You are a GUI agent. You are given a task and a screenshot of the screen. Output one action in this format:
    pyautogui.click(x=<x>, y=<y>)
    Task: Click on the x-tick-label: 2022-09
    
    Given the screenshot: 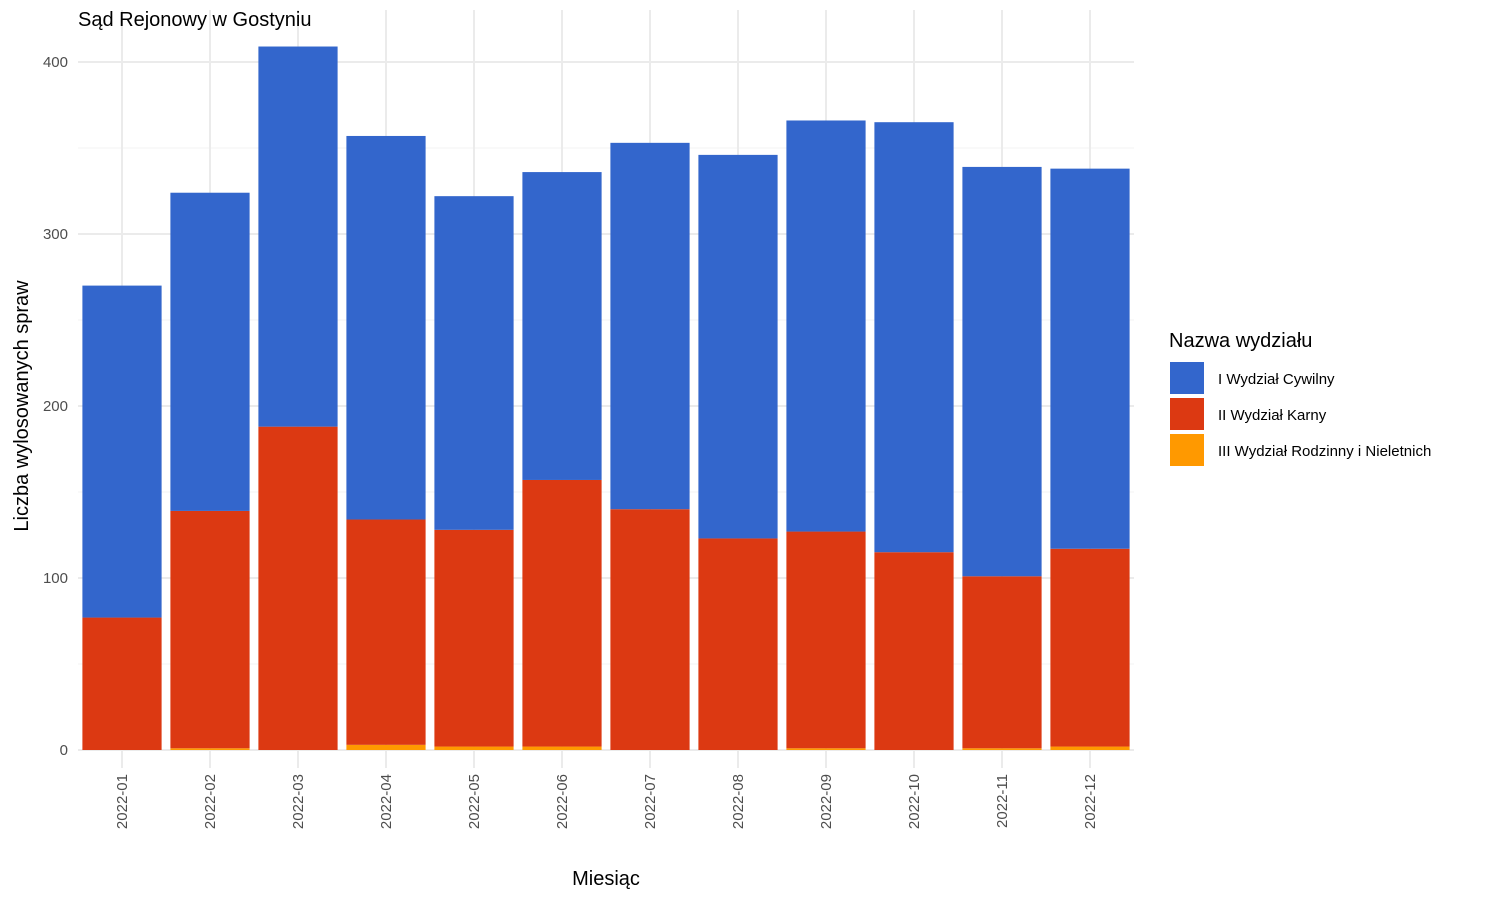 What is the action you would take?
    pyautogui.click(x=826, y=801)
    